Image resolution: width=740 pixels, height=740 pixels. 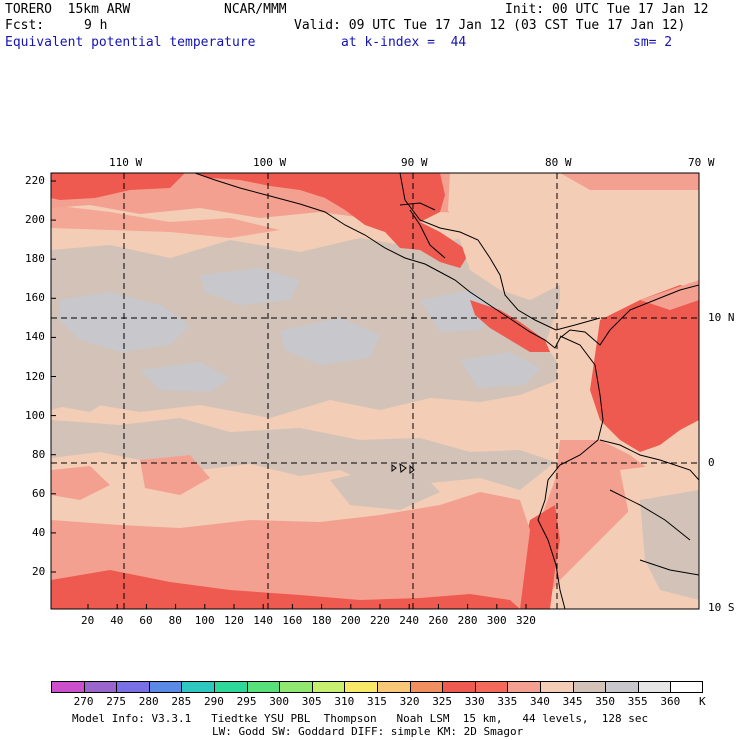 I want to click on colorbar-label: 360, so click(x=670, y=701).